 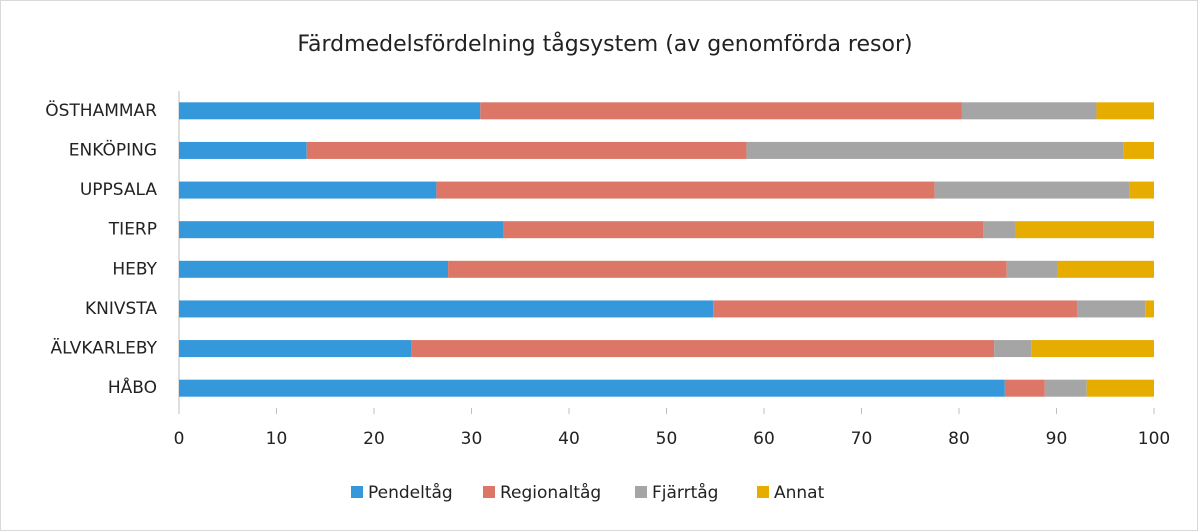 What do you see at coordinates (179, 439) in the screenshot?
I see `x-tick-label: 0` at bounding box center [179, 439].